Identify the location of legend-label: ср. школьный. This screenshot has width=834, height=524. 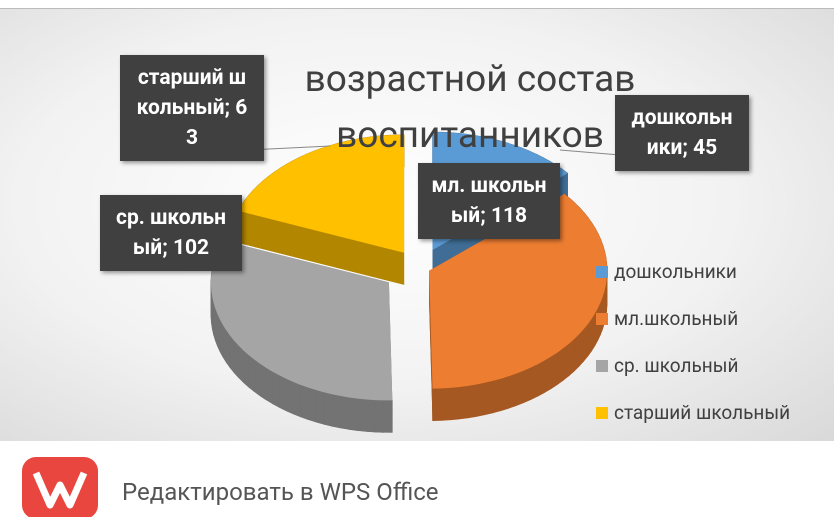
(676, 365).